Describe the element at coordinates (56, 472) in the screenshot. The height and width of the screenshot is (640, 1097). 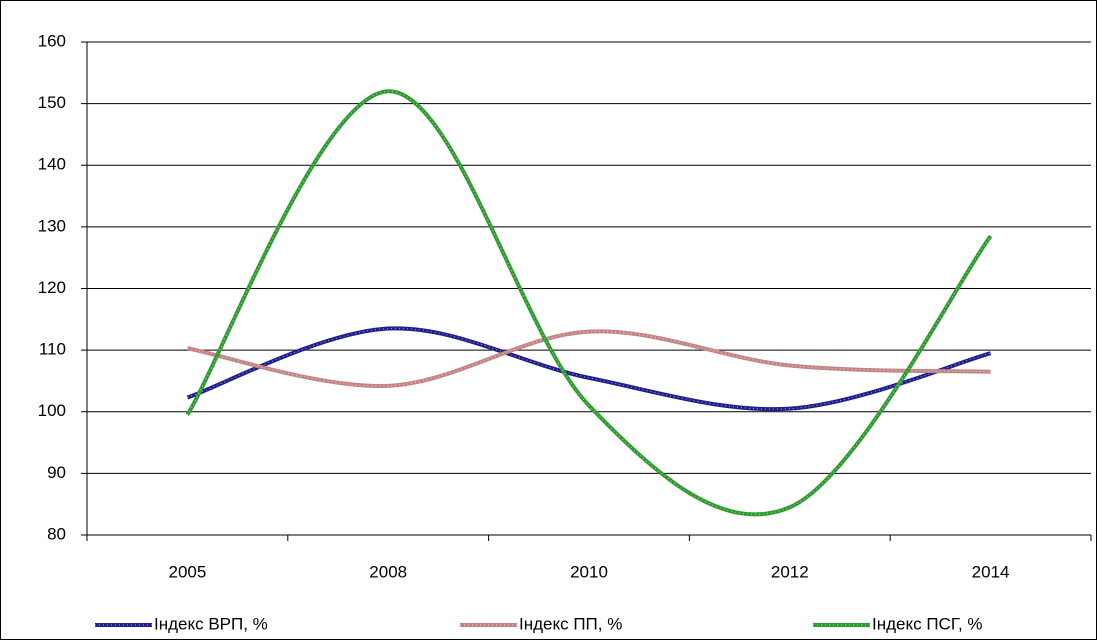
I see `y-tick-label: 90` at that location.